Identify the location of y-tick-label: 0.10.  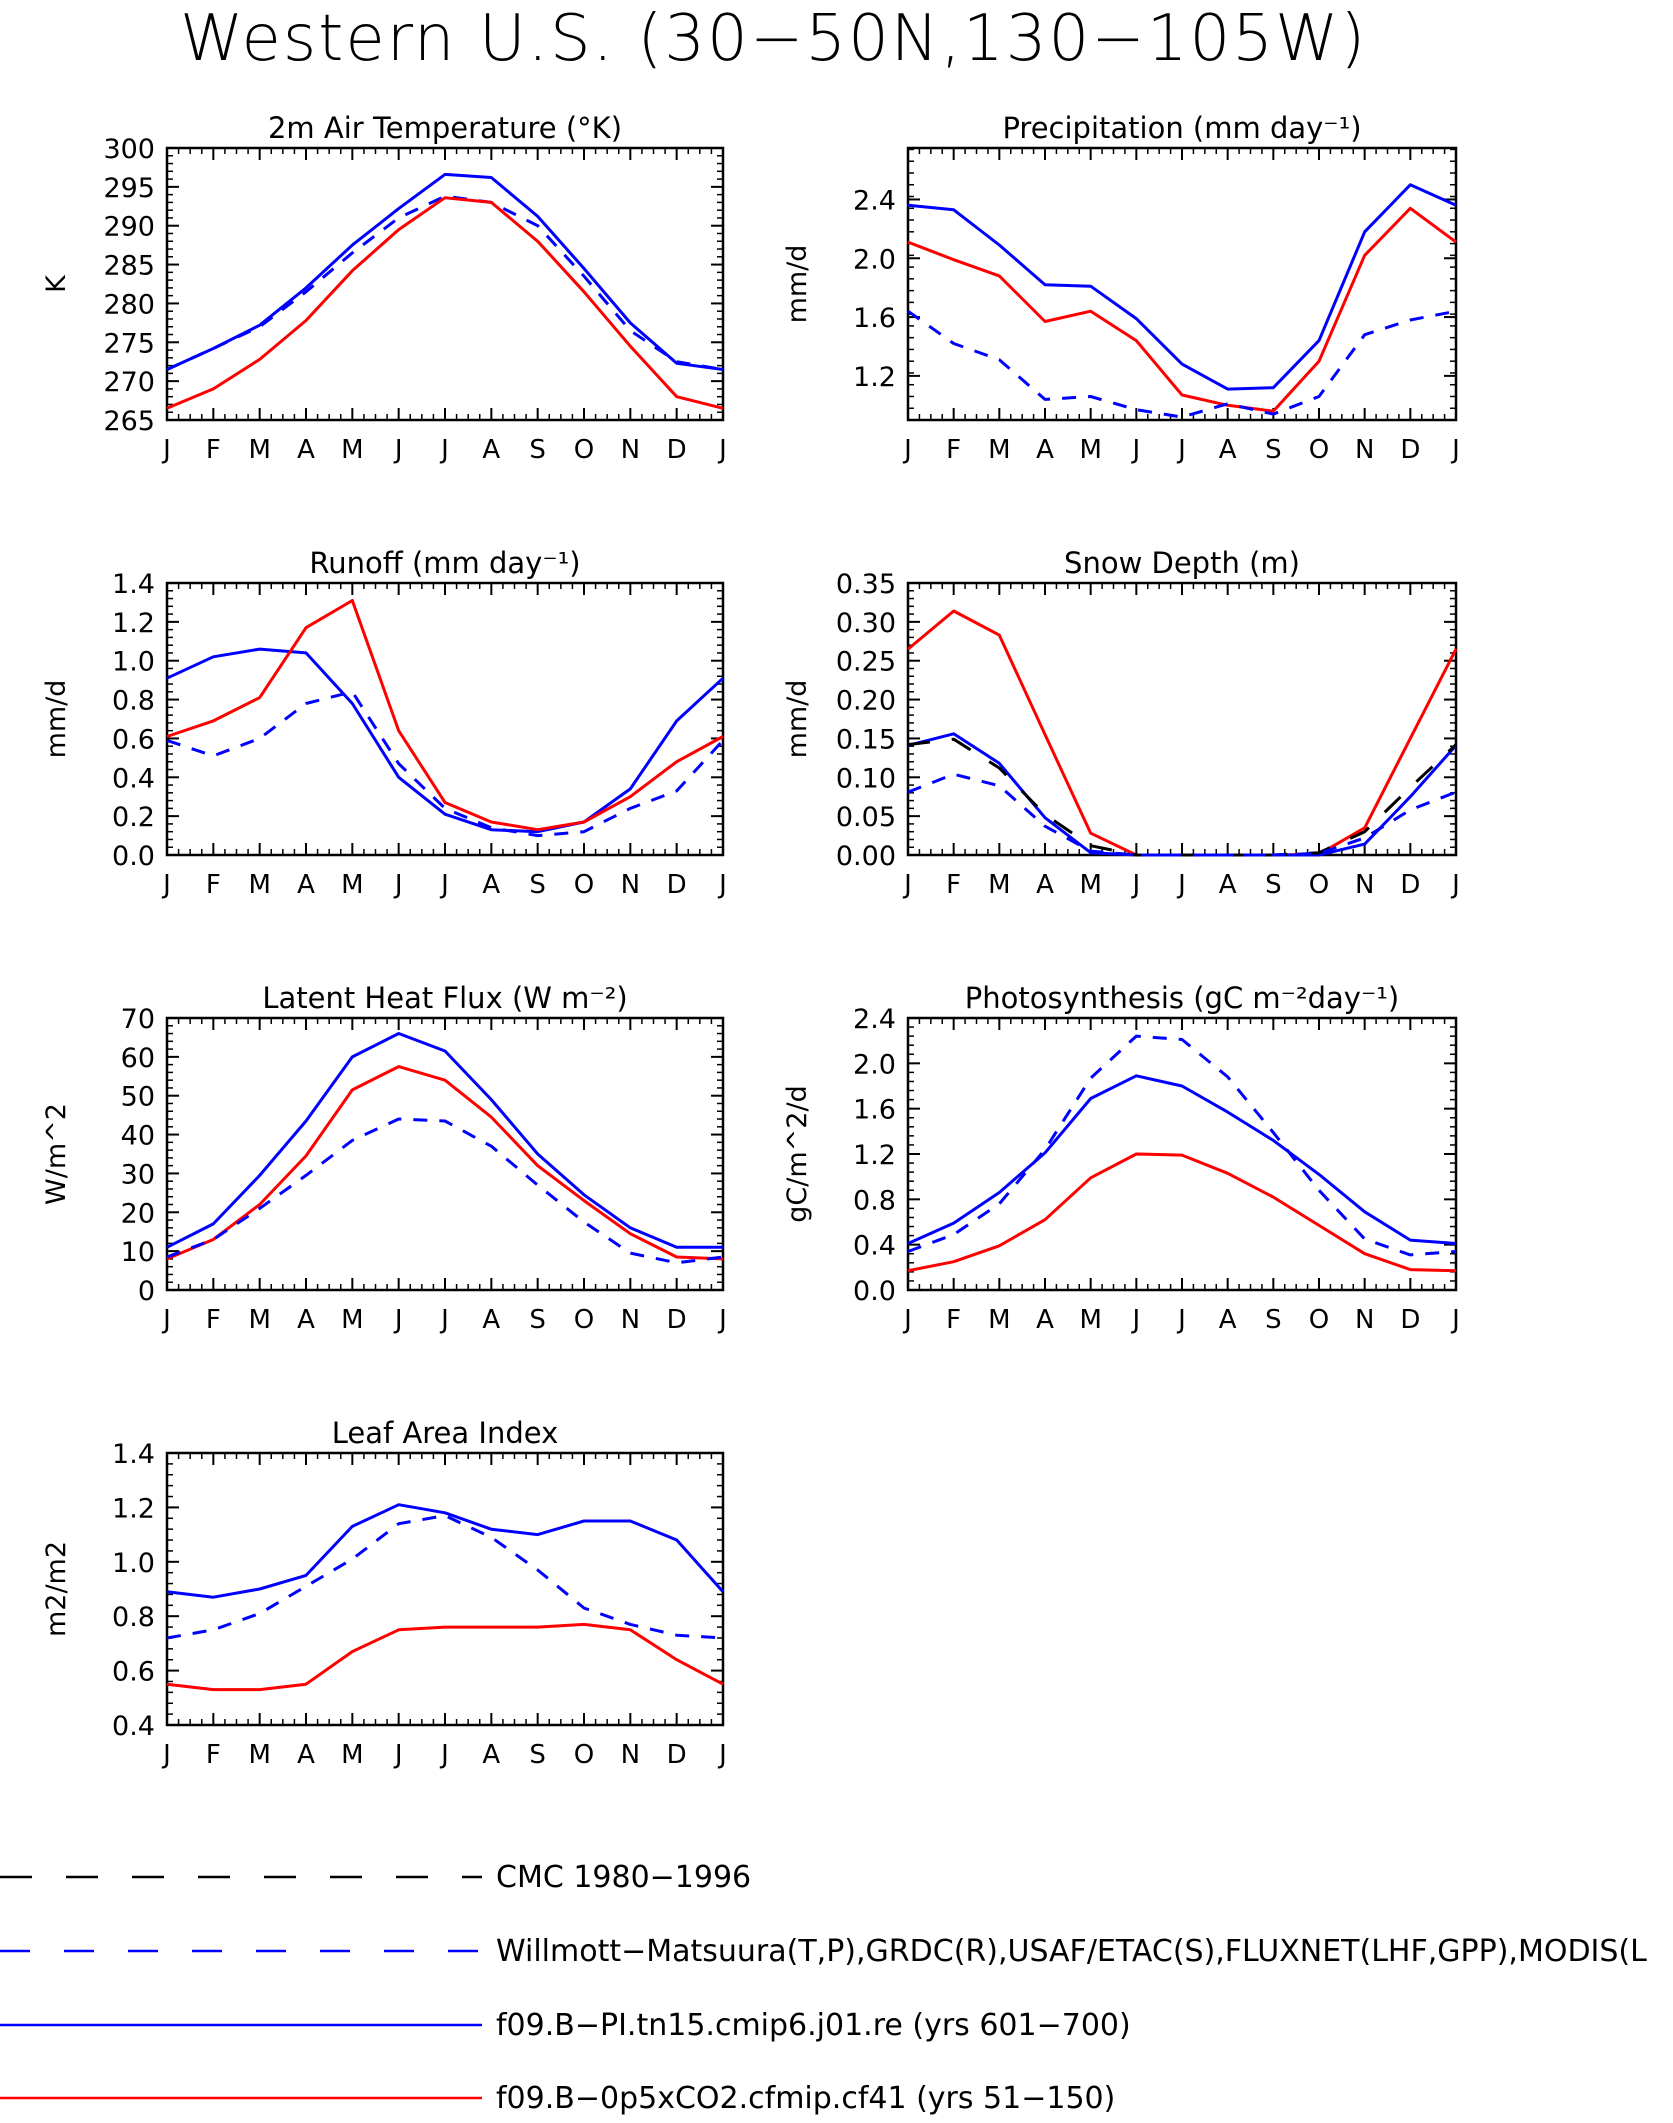
(866, 778).